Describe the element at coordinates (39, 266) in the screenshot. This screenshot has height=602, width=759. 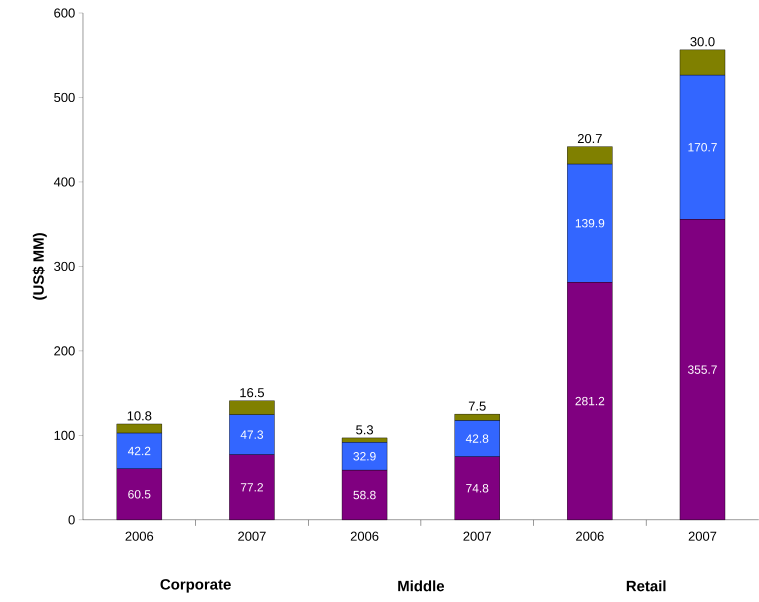
I see `y-axis-title: (US$ MM)` at that location.